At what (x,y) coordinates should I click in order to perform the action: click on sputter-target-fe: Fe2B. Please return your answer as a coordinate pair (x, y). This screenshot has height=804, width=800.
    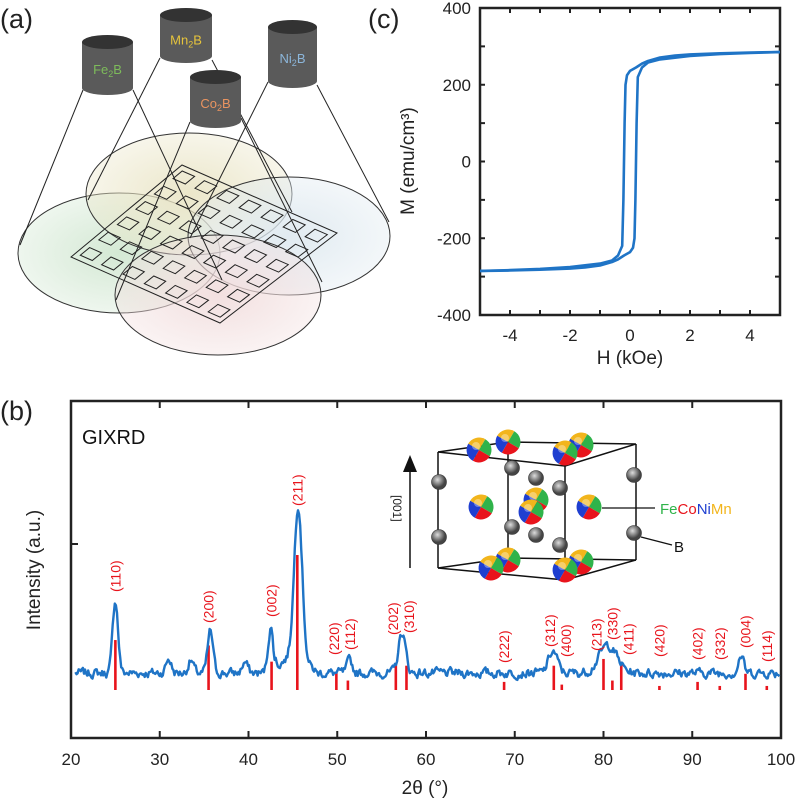
    Looking at the image, I should click on (107, 65).